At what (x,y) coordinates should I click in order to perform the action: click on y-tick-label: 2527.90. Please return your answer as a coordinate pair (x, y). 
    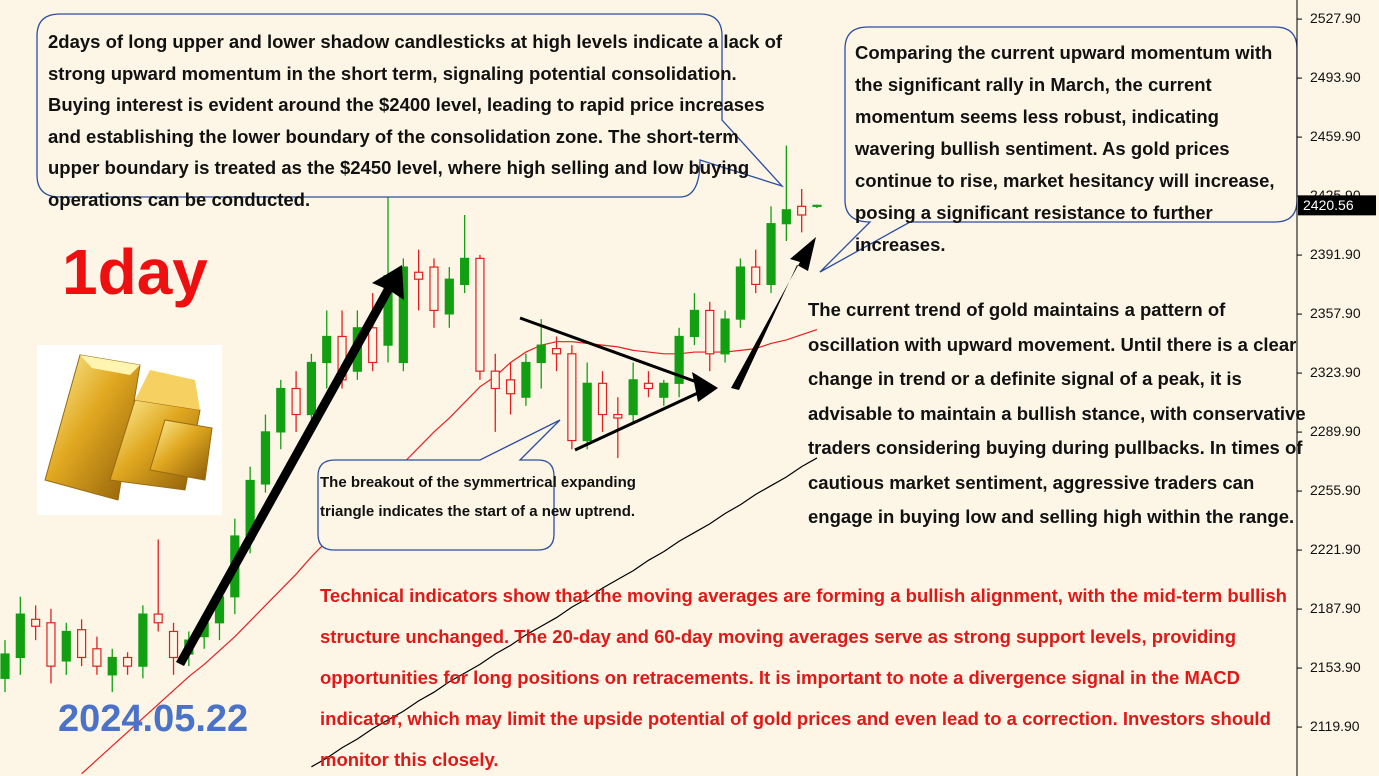
    Looking at the image, I should click on (1335, 18).